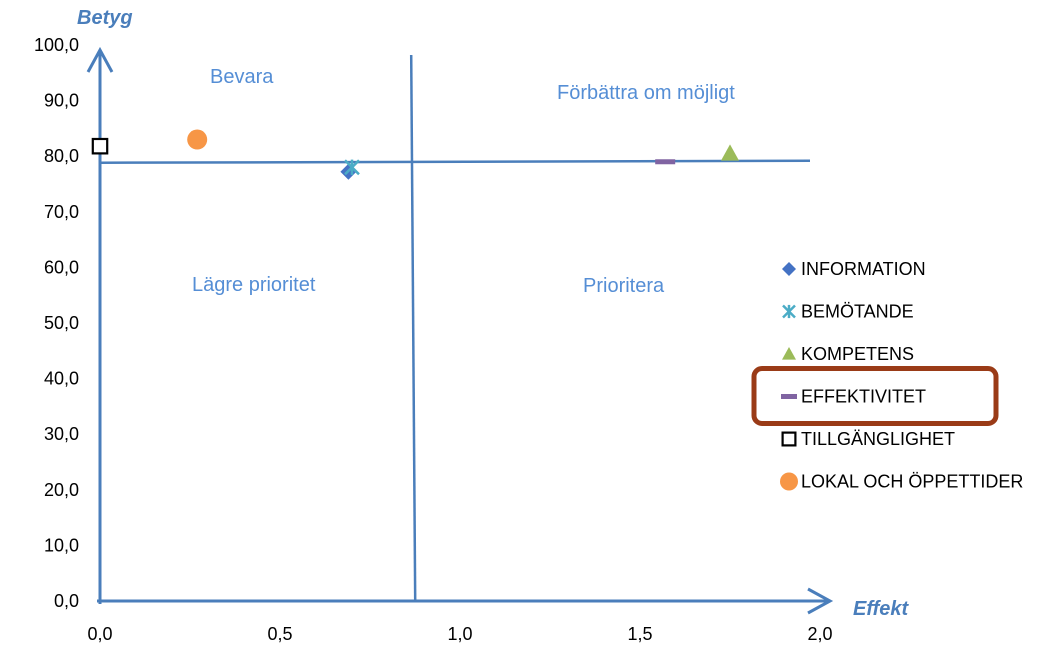 The image size is (1063, 646). Describe the element at coordinates (819, 634) in the screenshot. I see `x-tick-label: 2,0` at that location.